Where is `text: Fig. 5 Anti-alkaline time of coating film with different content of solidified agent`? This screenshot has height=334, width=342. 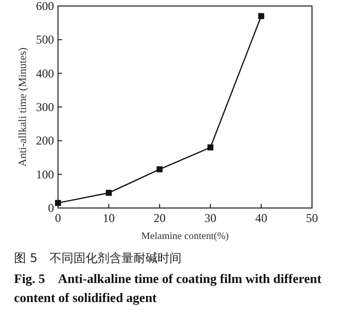
text: Fig. 5 Anti-alkaline time of coating film with different content of solidified agent is located at coordinates (168, 288).